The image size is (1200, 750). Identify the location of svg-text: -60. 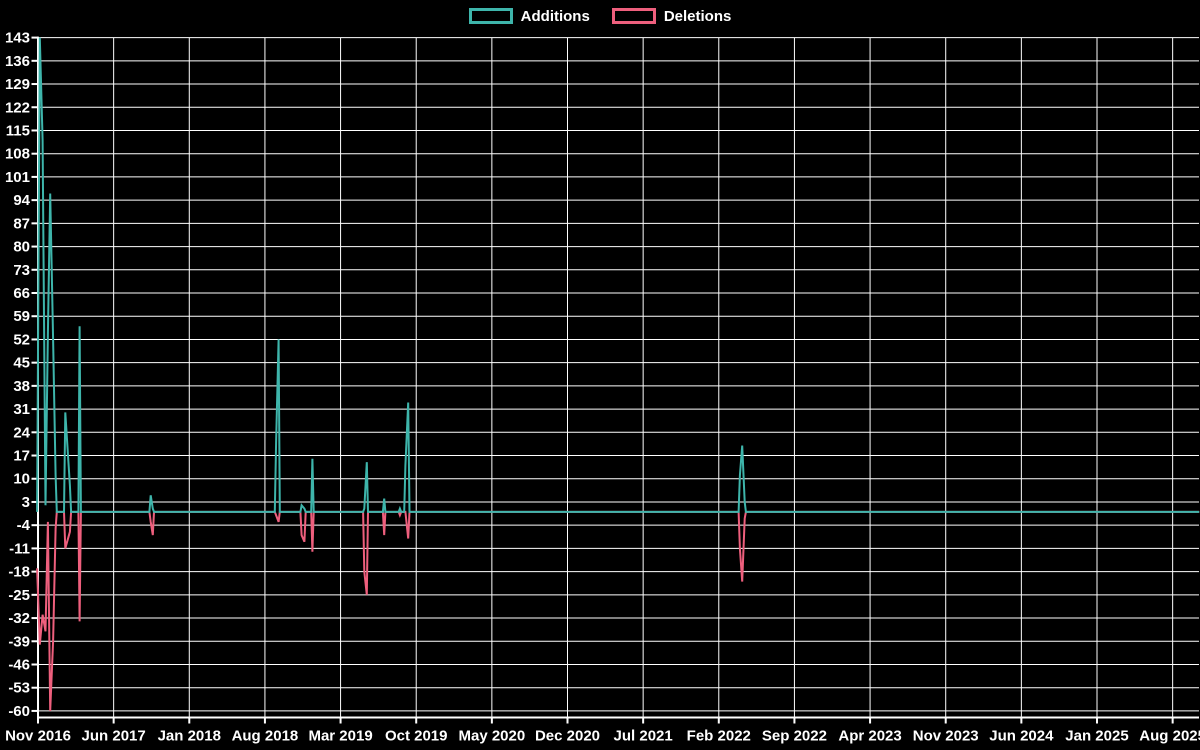
(19, 711).